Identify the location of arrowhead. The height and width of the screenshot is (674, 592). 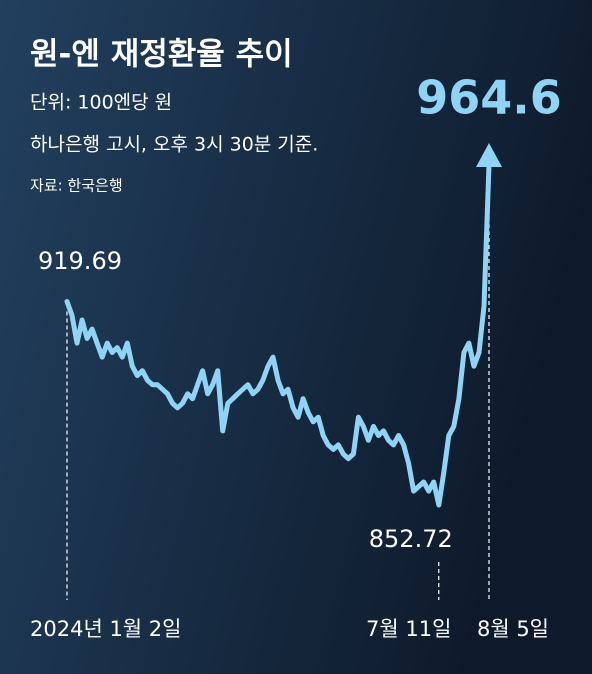
(489, 155).